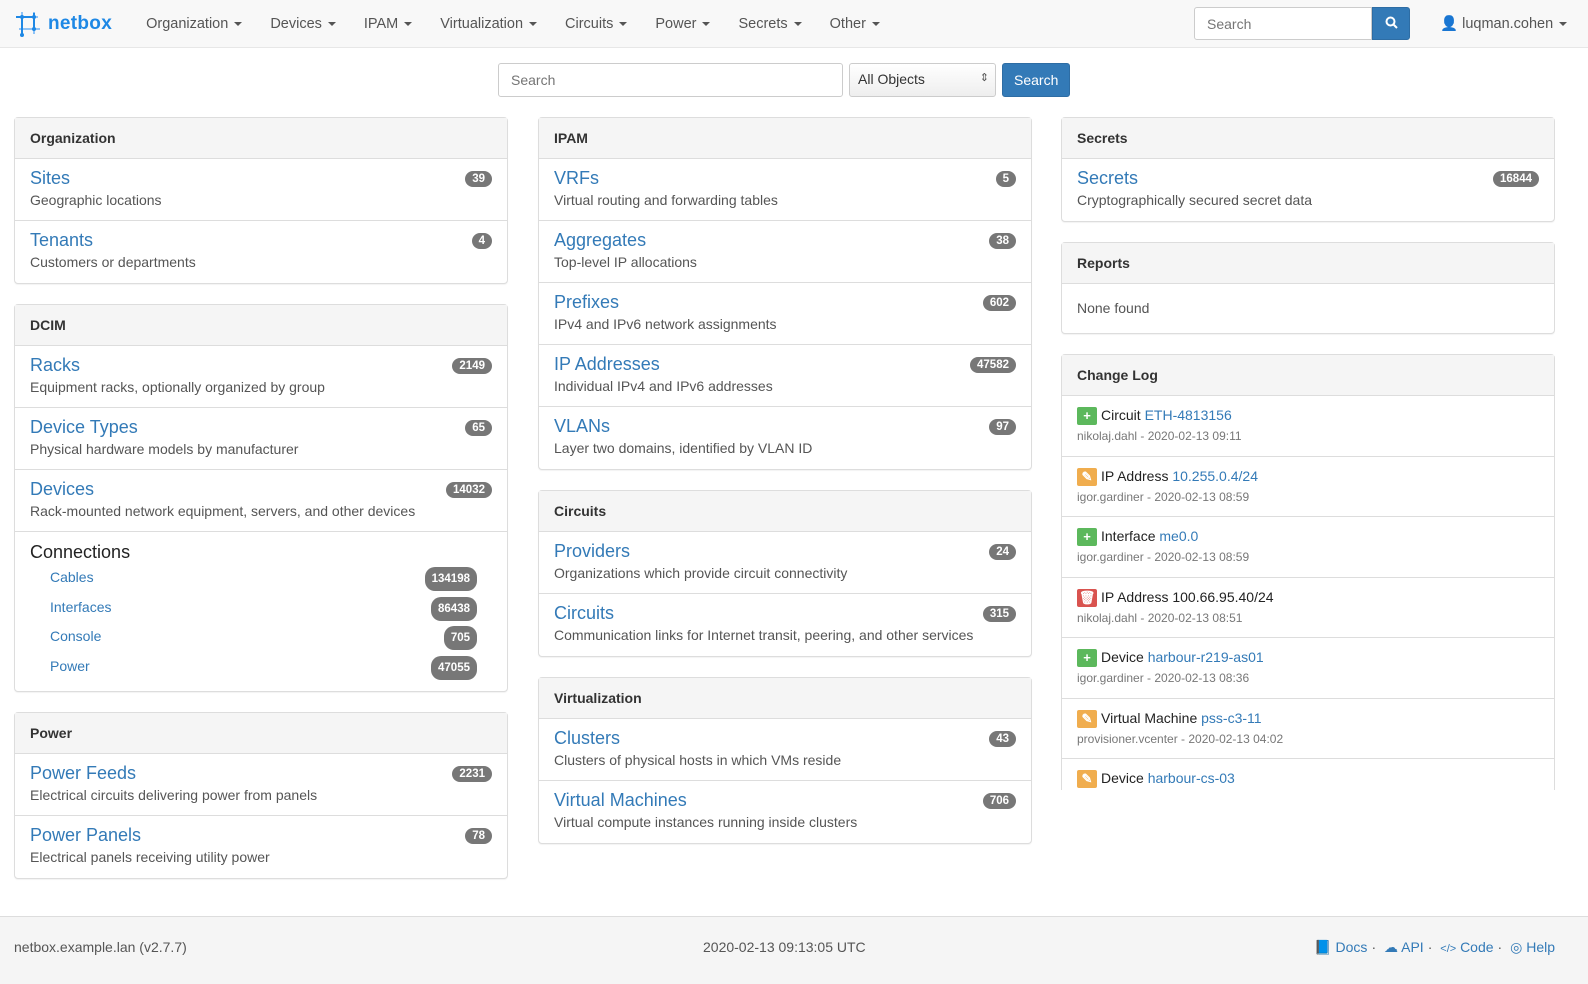  Describe the element at coordinates (587, 302) in the screenshot. I see `item-link: Prefixes` at that location.